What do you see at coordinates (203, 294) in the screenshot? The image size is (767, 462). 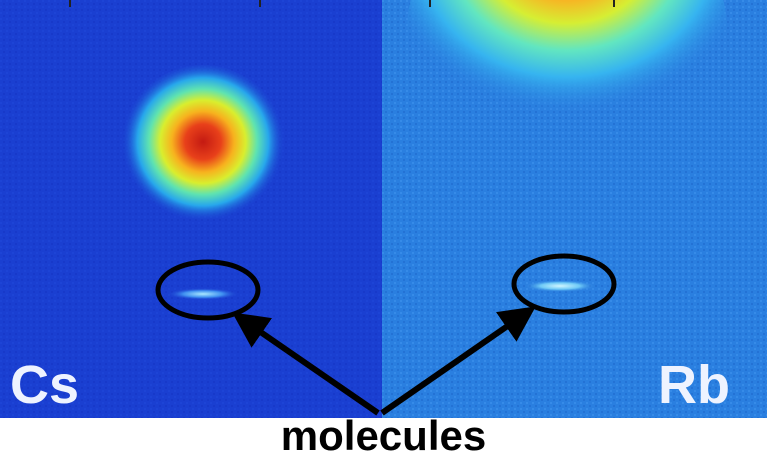 I see `cs-molecule-signal` at bounding box center [203, 294].